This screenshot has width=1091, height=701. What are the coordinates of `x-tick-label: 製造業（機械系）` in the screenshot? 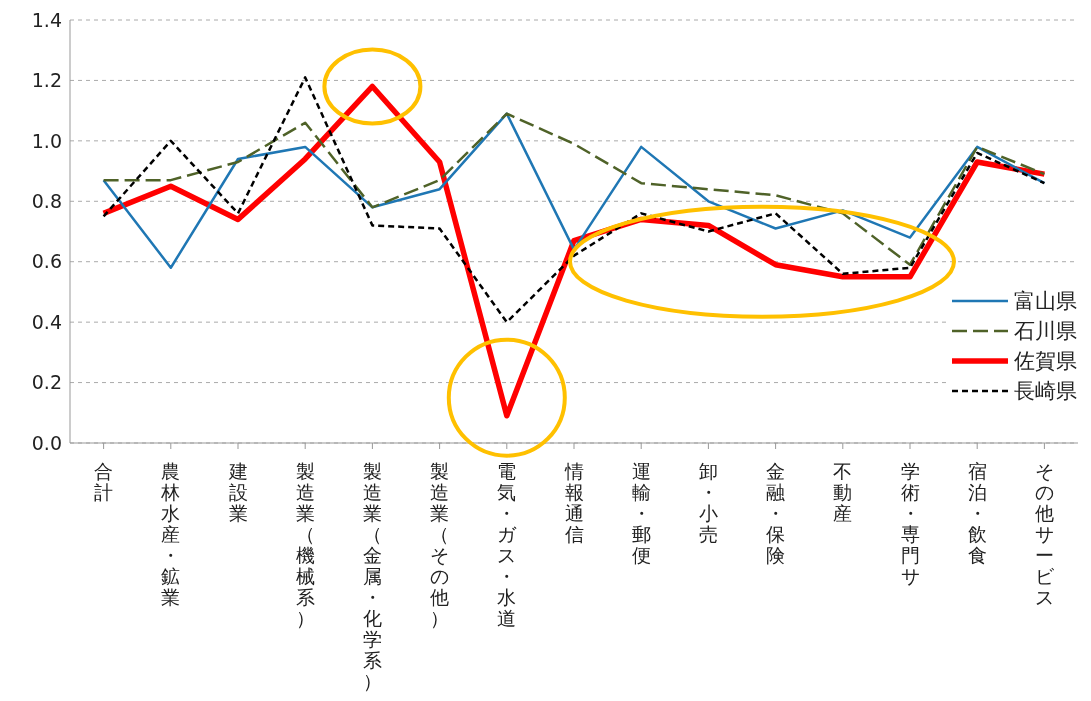 It's located at (305, 544).